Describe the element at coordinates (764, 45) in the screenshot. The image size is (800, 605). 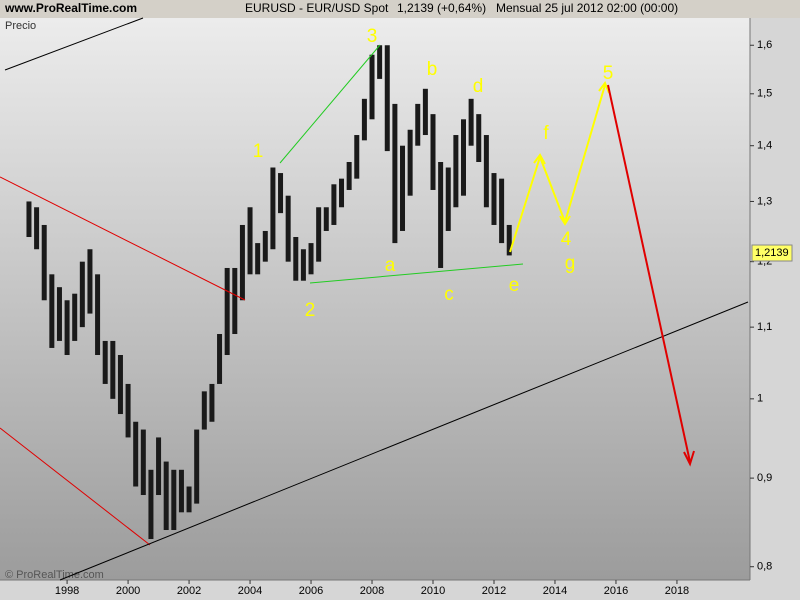
I see `y-tick-label: 1,6` at that location.